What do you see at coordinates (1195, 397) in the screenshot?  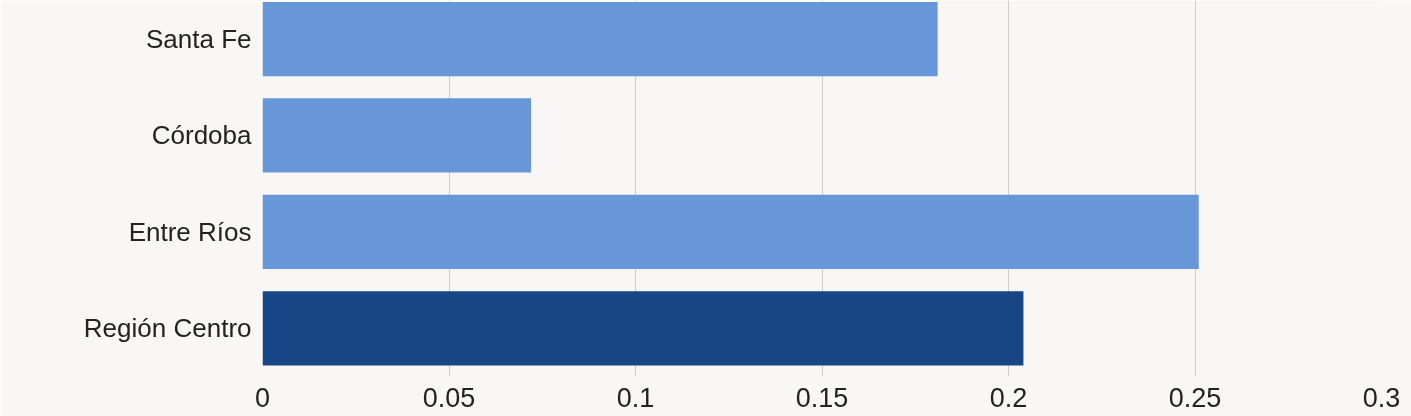 I see `x-tick-label: 0.25` at bounding box center [1195, 397].